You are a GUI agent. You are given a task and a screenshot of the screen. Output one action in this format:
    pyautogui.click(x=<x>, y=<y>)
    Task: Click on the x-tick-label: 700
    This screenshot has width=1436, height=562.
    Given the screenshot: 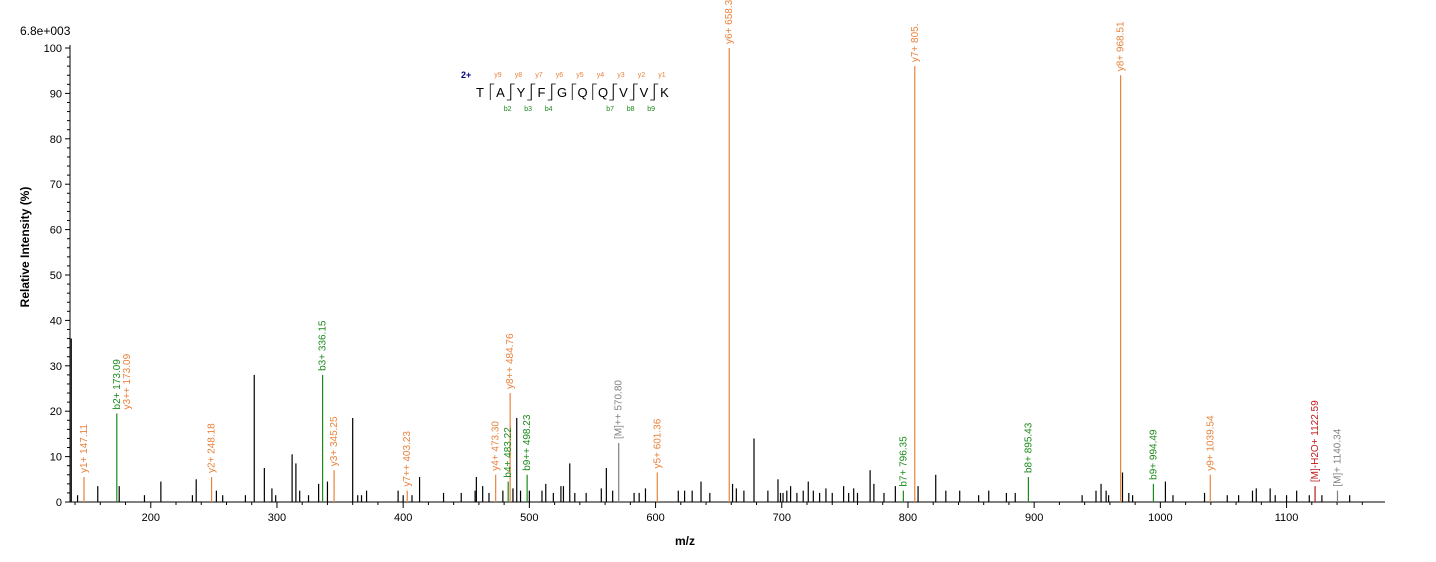 What is the action you would take?
    pyautogui.click(x=782, y=518)
    